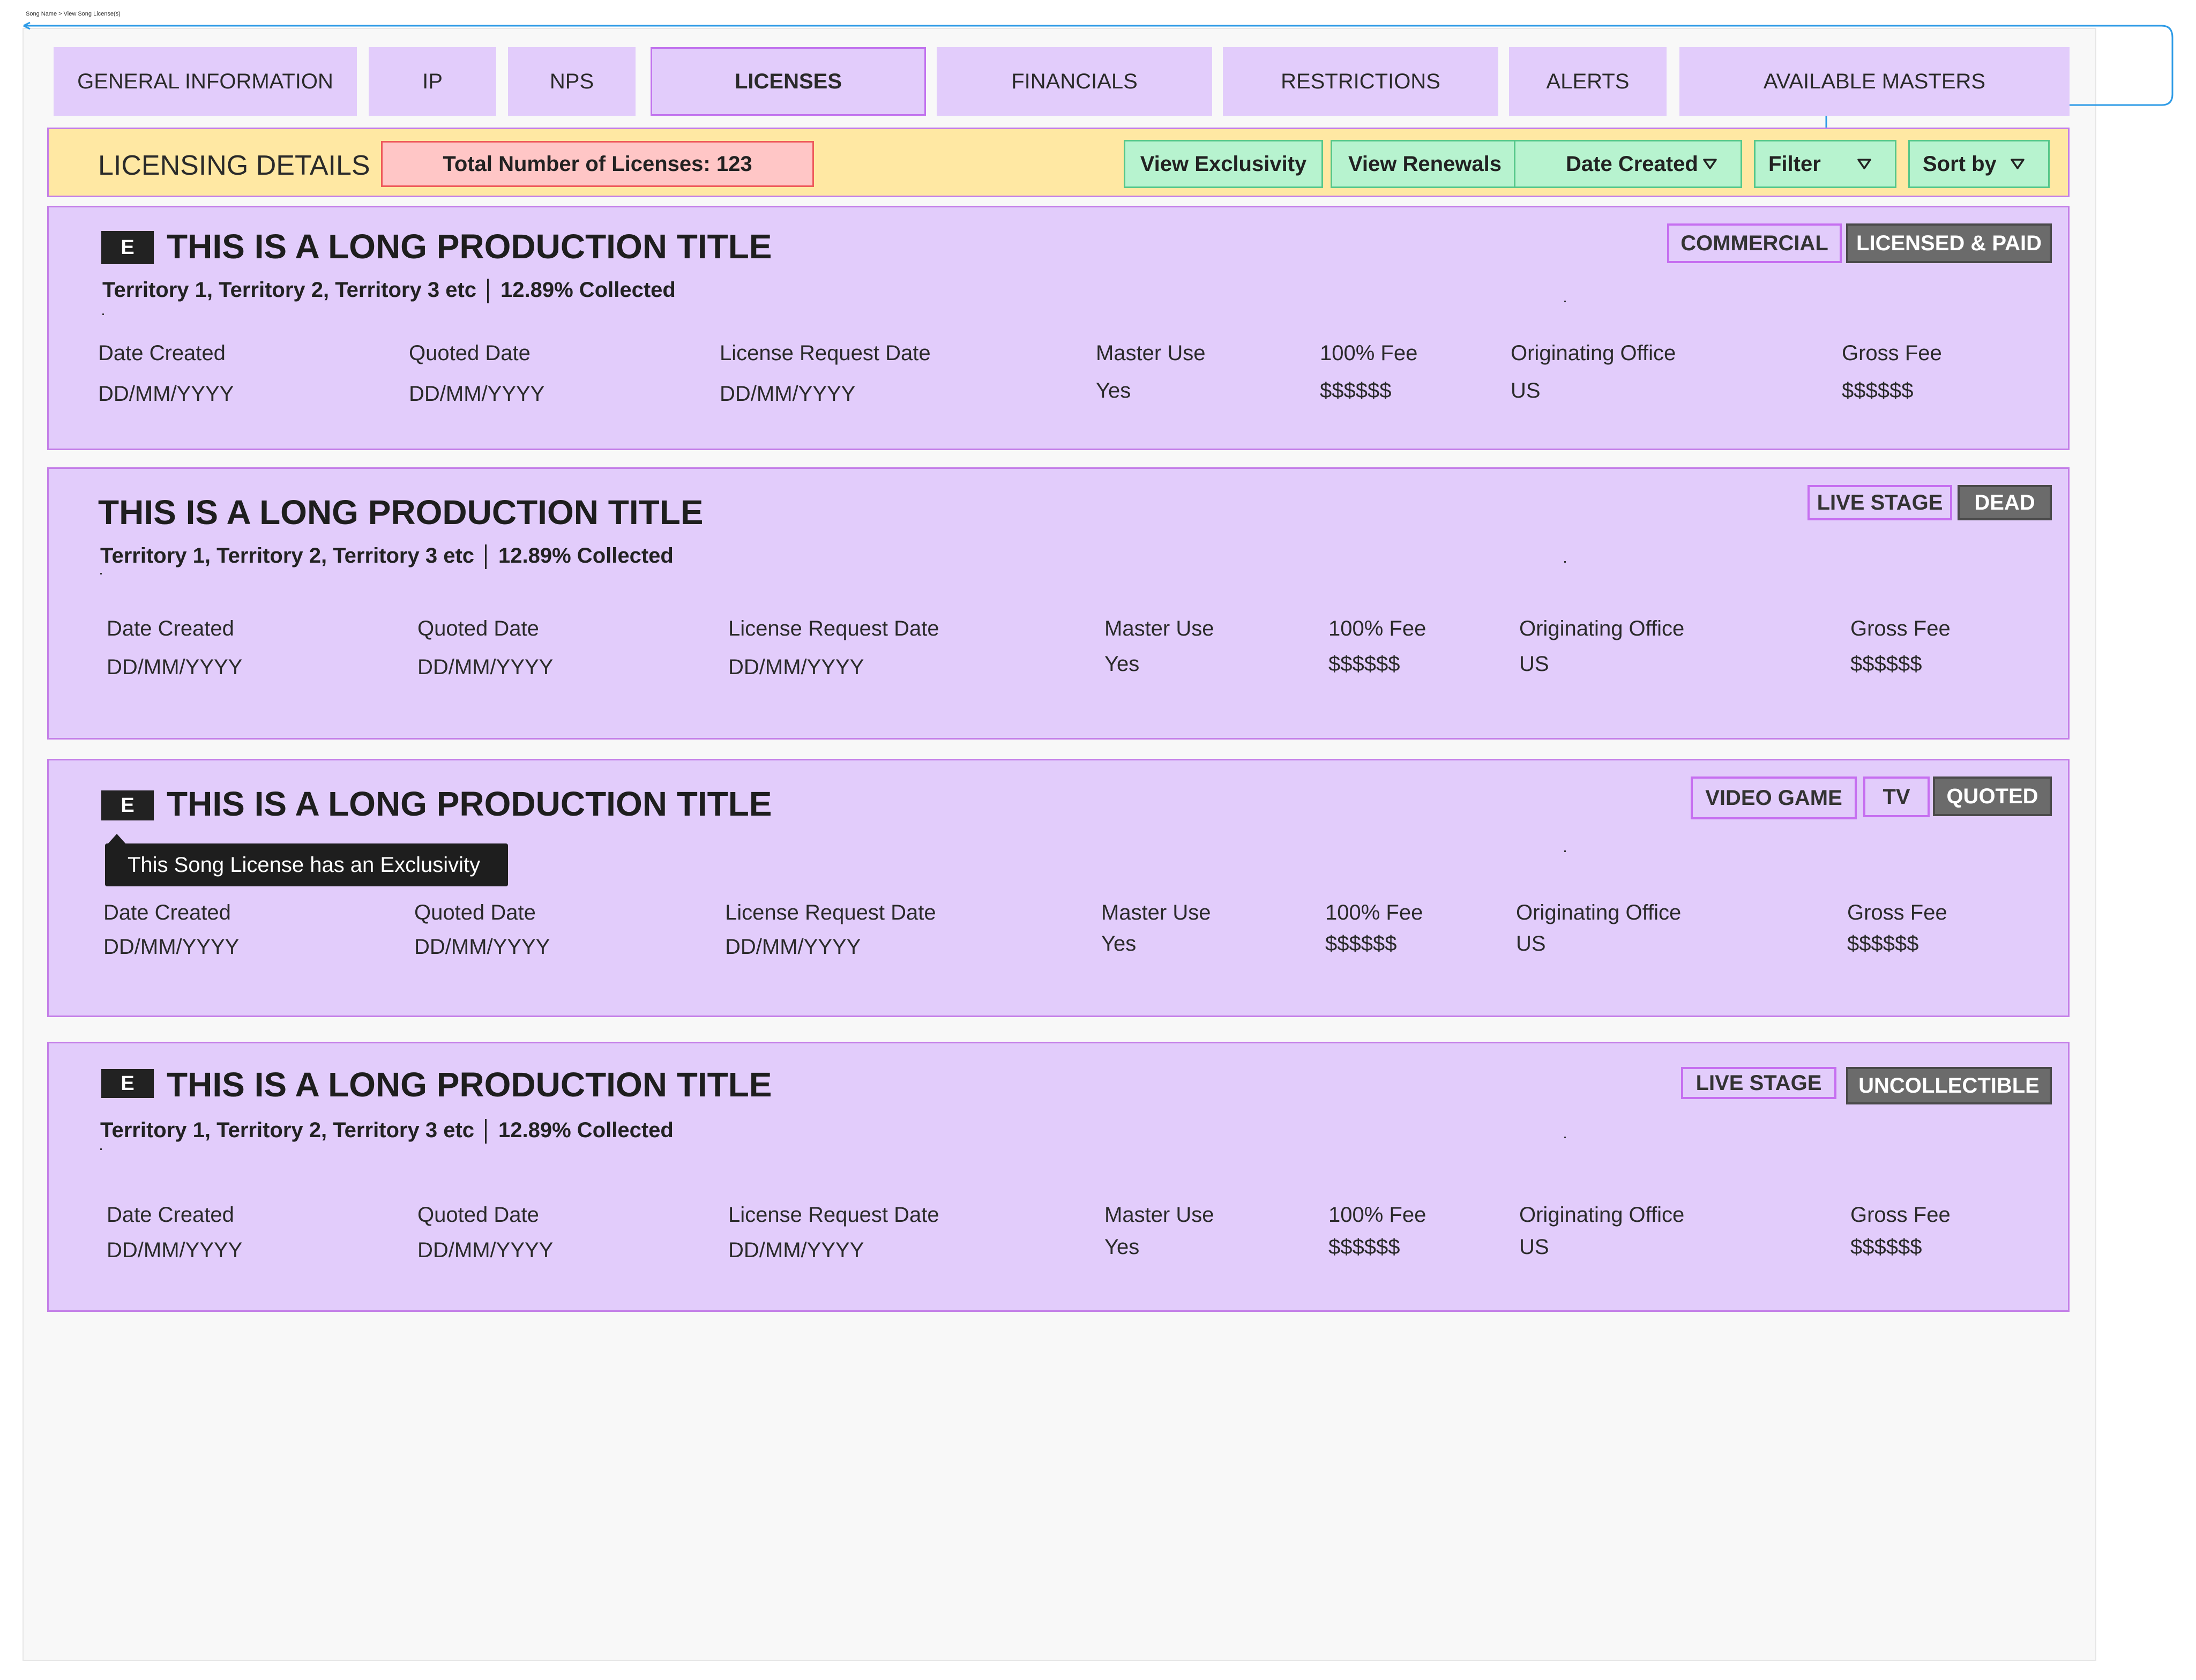  What do you see at coordinates (116, 839) in the screenshot?
I see `tooltip-arrow` at bounding box center [116, 839].